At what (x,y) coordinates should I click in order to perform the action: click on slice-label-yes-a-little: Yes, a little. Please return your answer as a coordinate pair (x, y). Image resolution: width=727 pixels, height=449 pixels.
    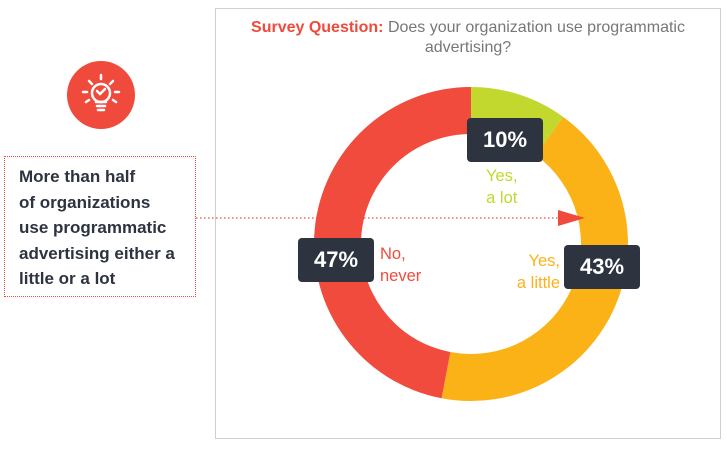
    Looking at the image, I should click on (531, 272).